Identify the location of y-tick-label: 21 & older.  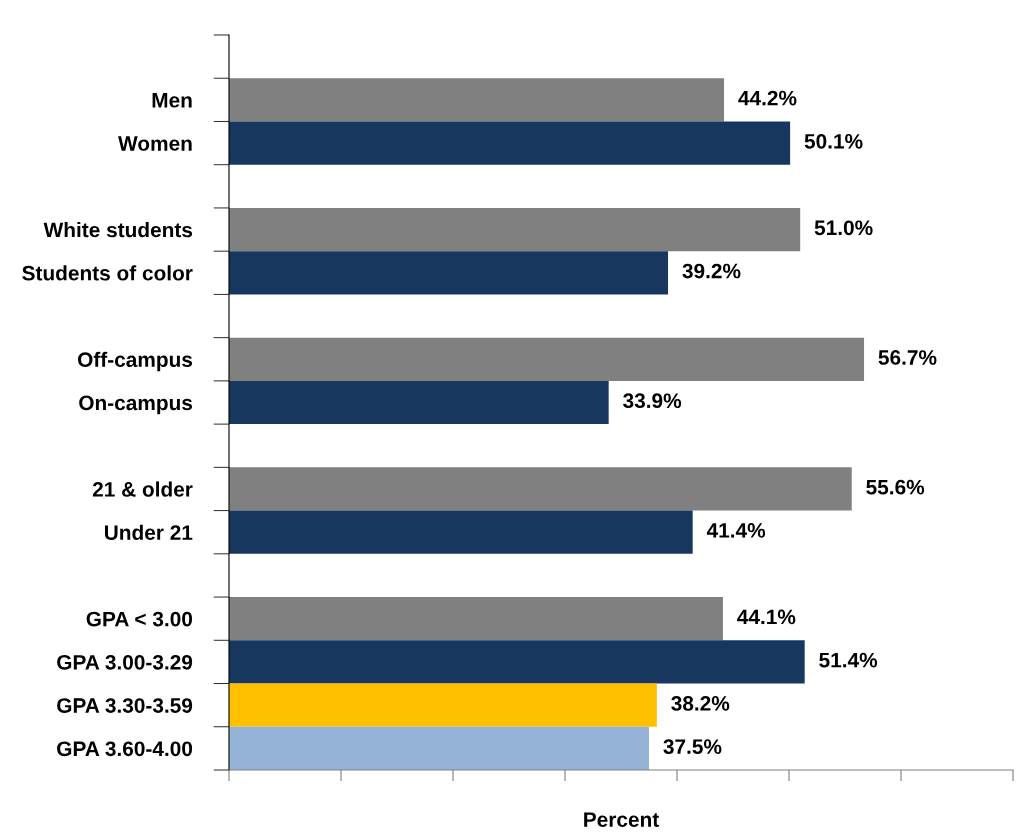
(142, 489).